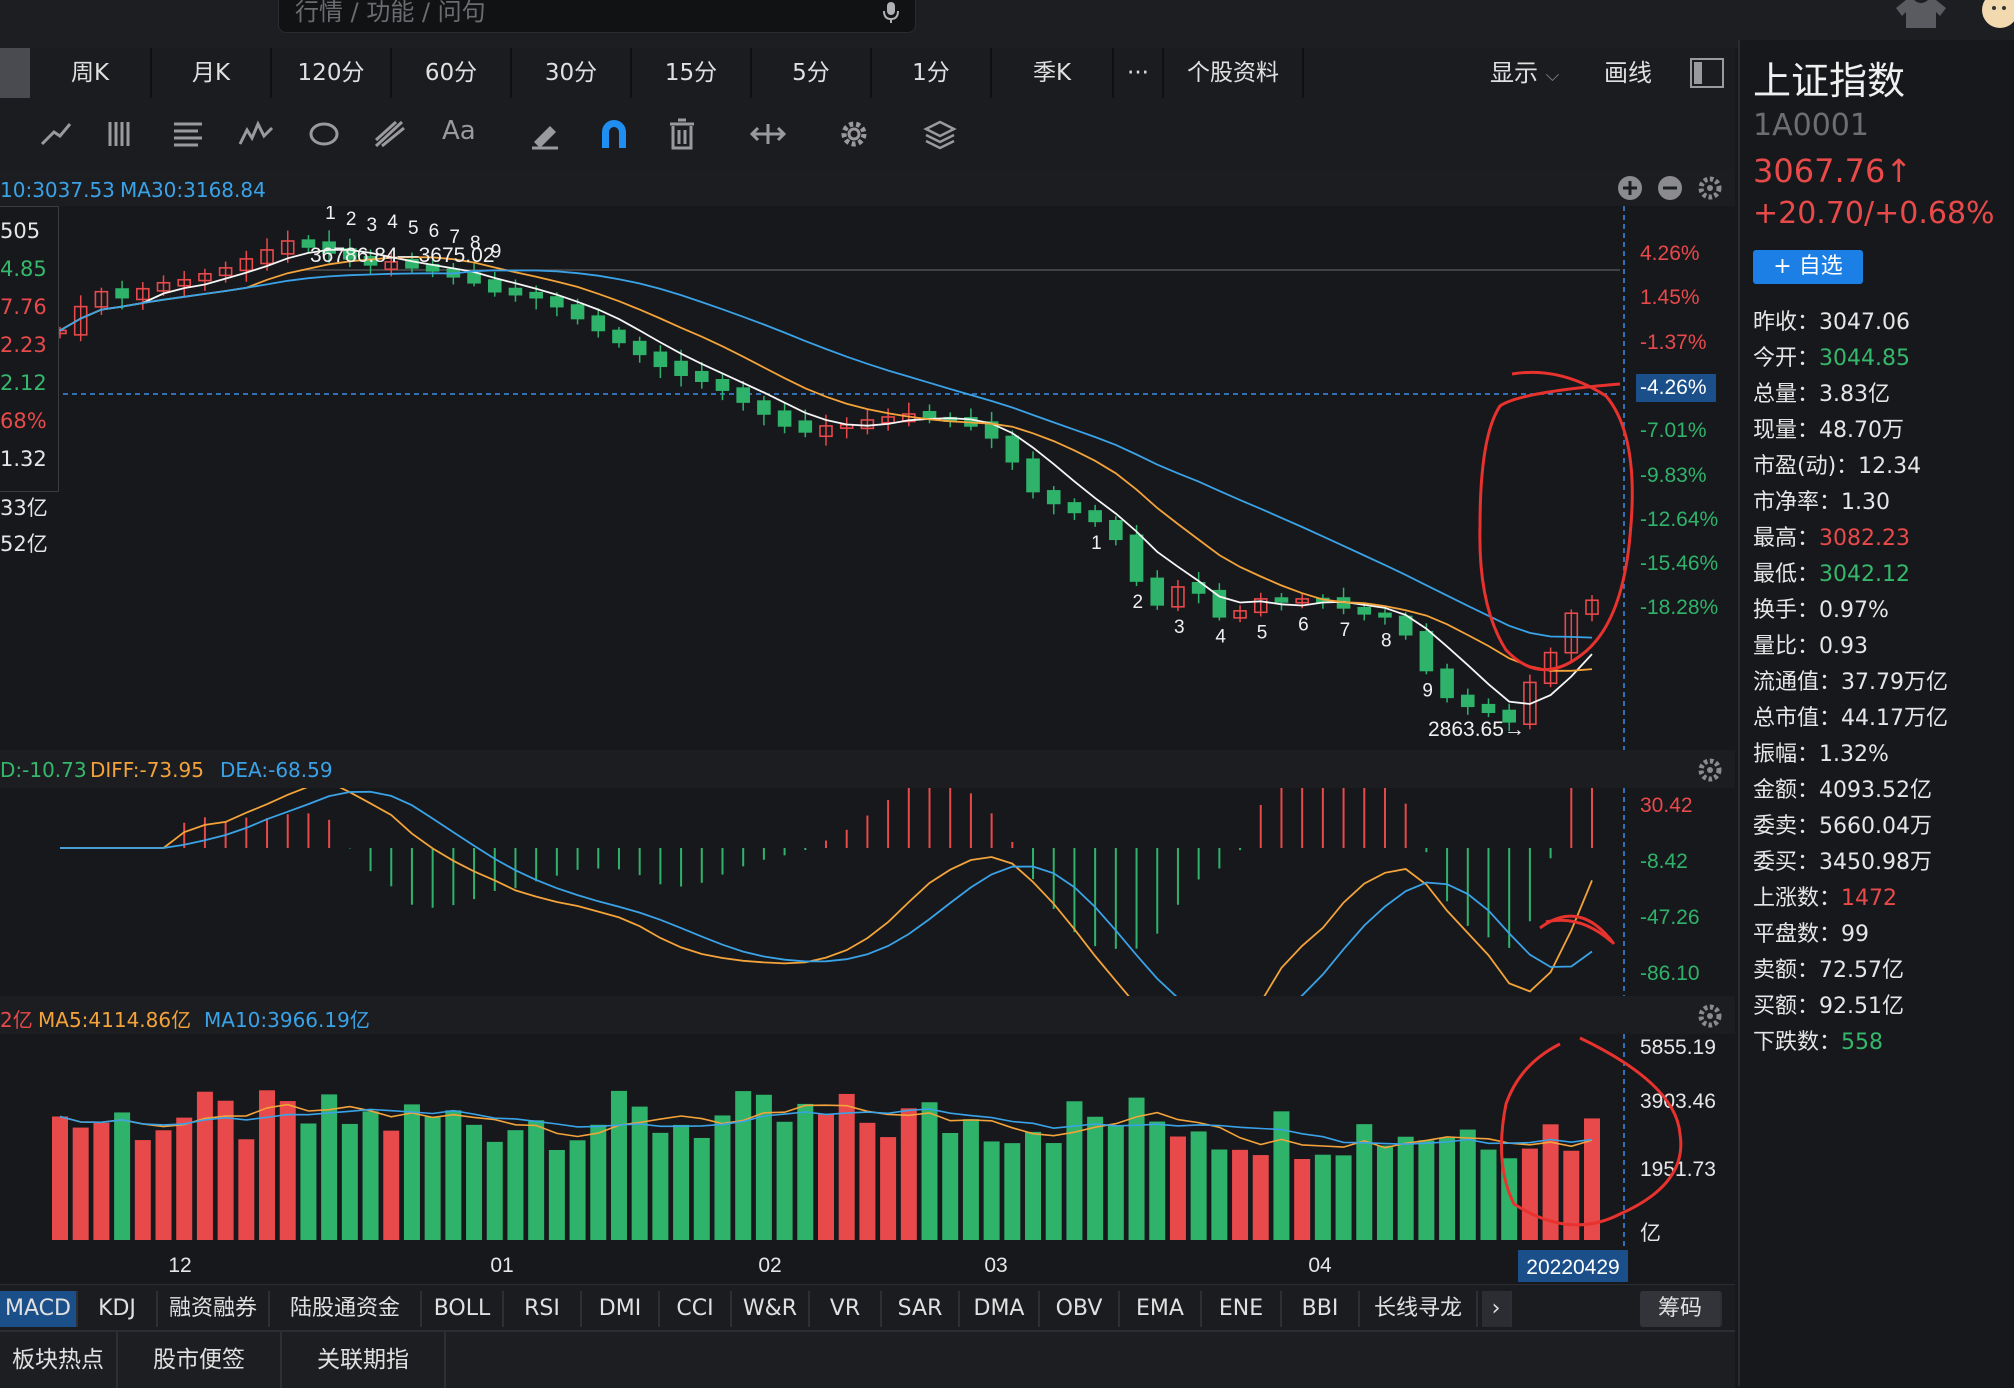  What do you see at coordinates (459, 131) in the screenshot?
I see `text-tool-icon: Aa` at bounding box center [459, 131].